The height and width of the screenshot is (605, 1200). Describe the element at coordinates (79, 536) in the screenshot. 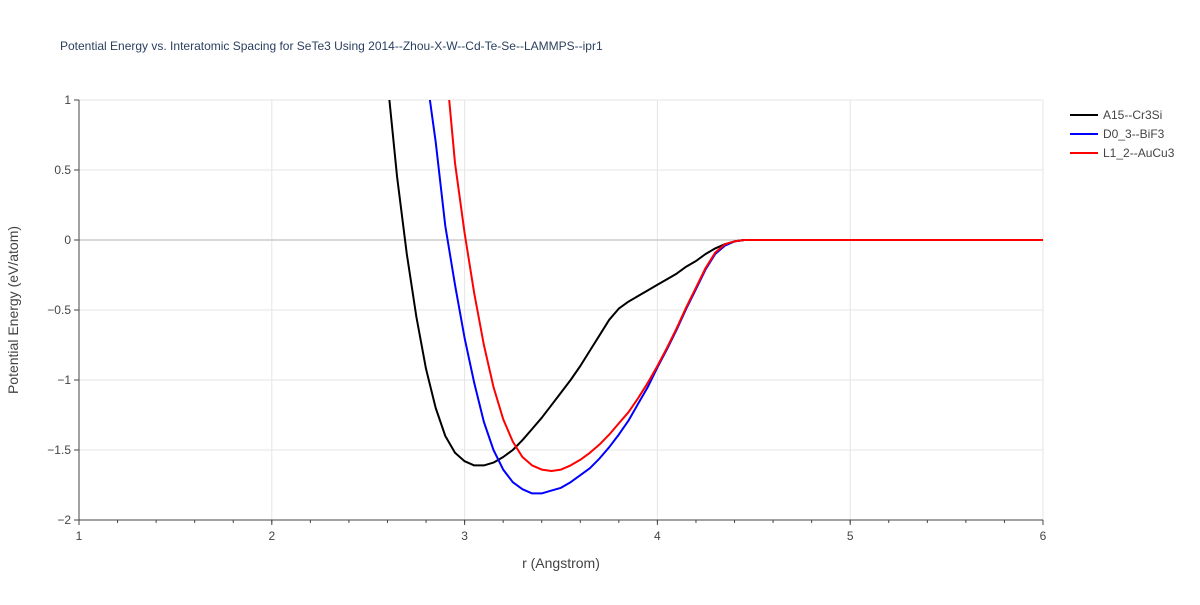

I see `x-tick-label: 1` at that location.